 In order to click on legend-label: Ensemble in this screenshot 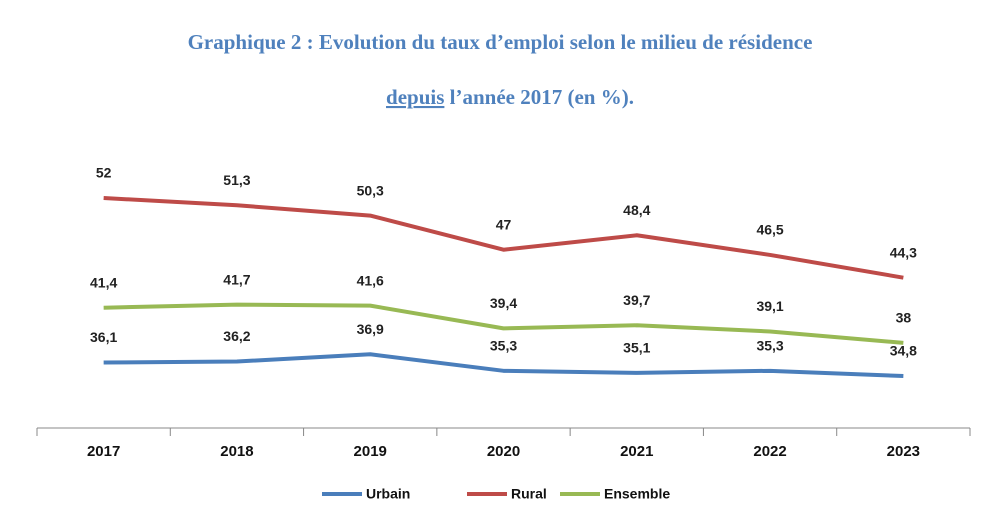, I will do `click(637, 494)`.